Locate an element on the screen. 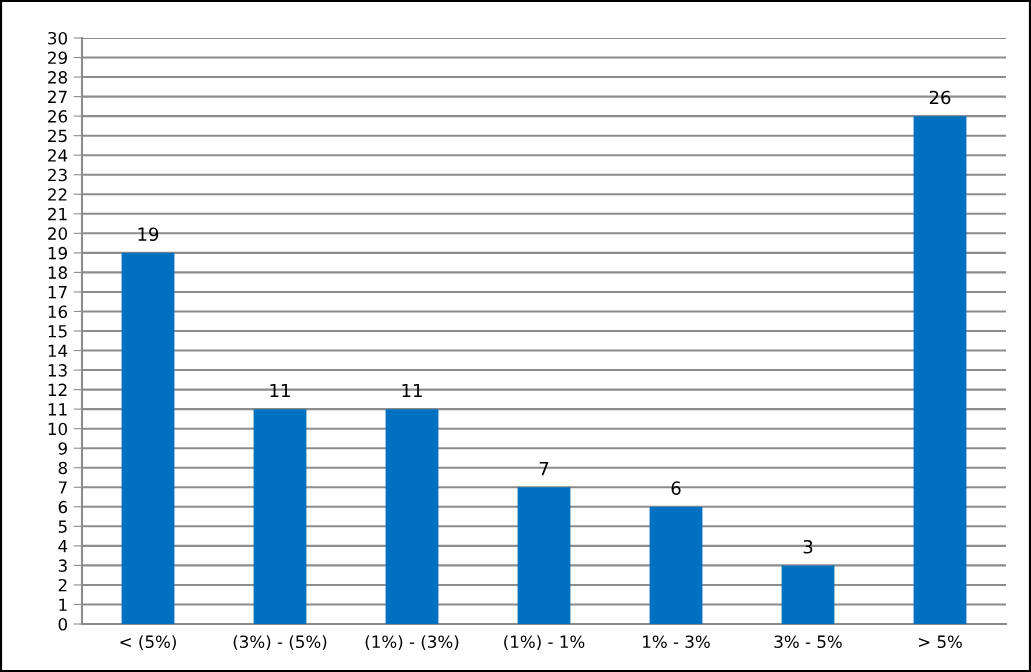 This screenshot has width=1031, height=672. y-tick-label: 15 is located at coordinates (57, 331).